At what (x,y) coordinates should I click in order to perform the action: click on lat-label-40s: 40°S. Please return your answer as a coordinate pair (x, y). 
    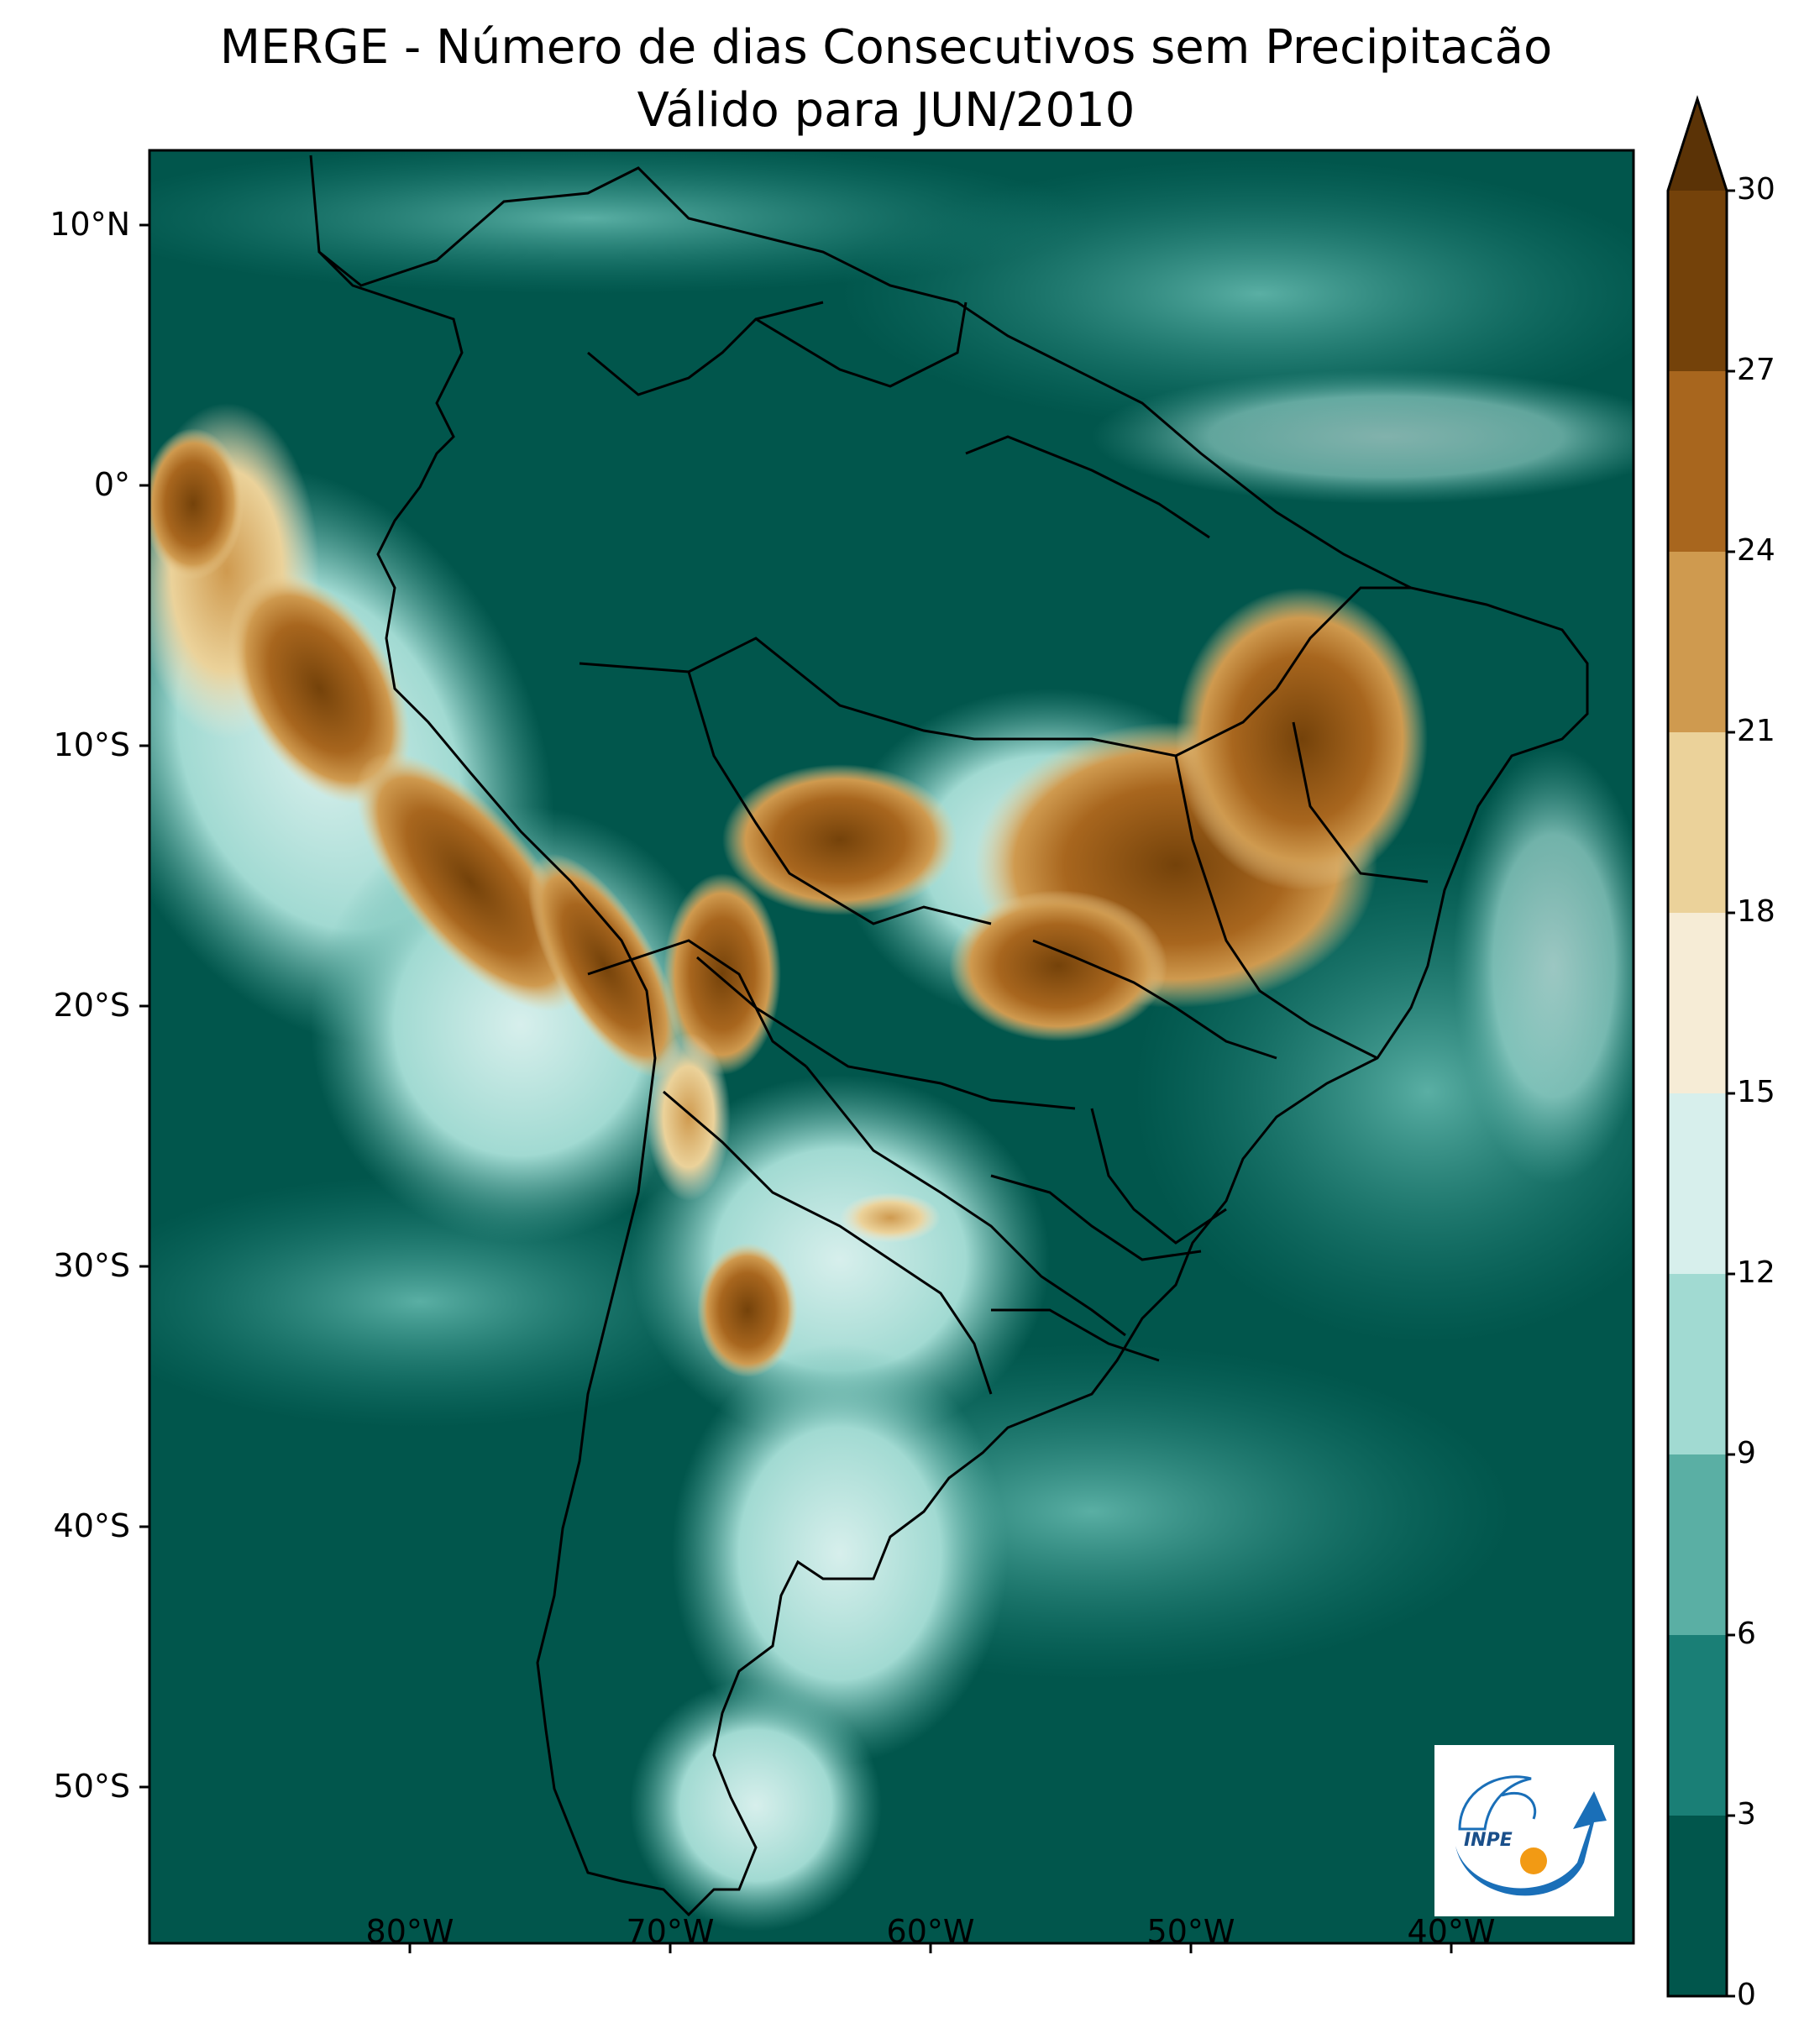
    Looking at the image, I should click on (91, 1525).